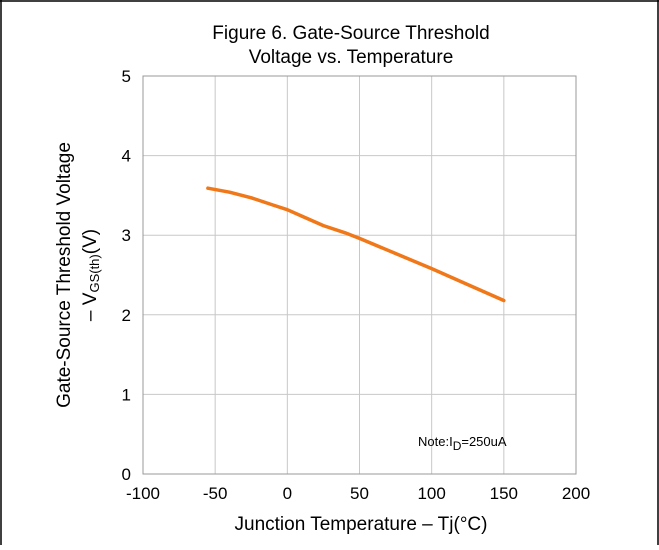 This screenshot has width=659, height=550. What do you see at coordinates (504, 493) in the screenshot?
I see `x-tick-label: 150` at bounding box center [504, 493].